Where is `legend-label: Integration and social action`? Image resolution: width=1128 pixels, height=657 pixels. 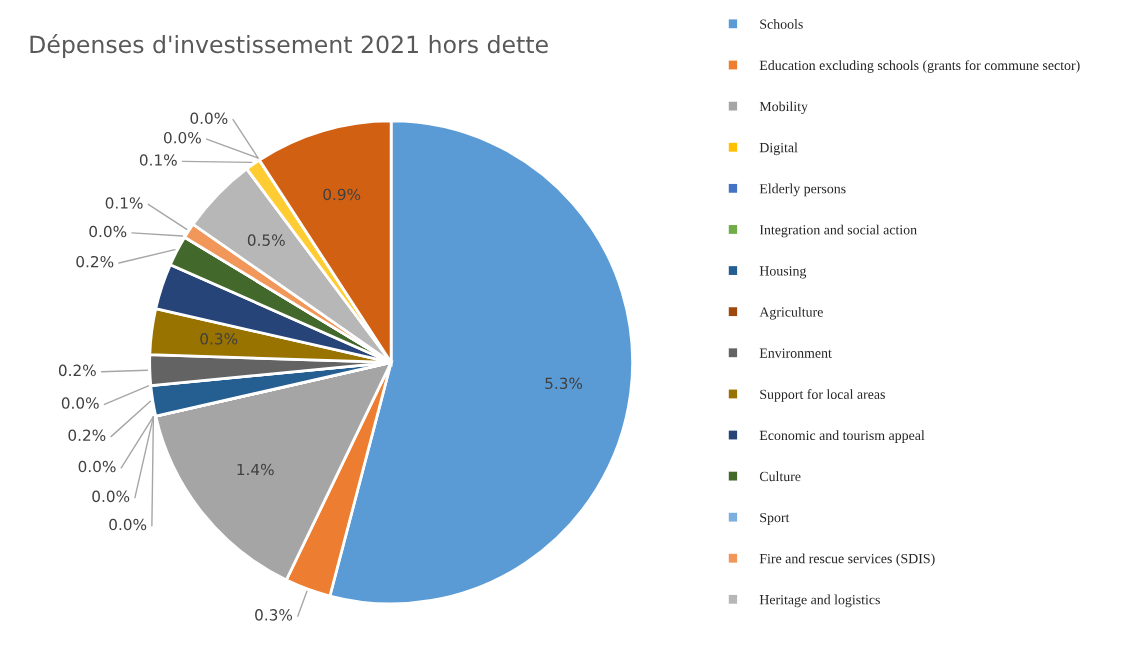
legend-label: Integration and social action is located at coordinates (838, 231).